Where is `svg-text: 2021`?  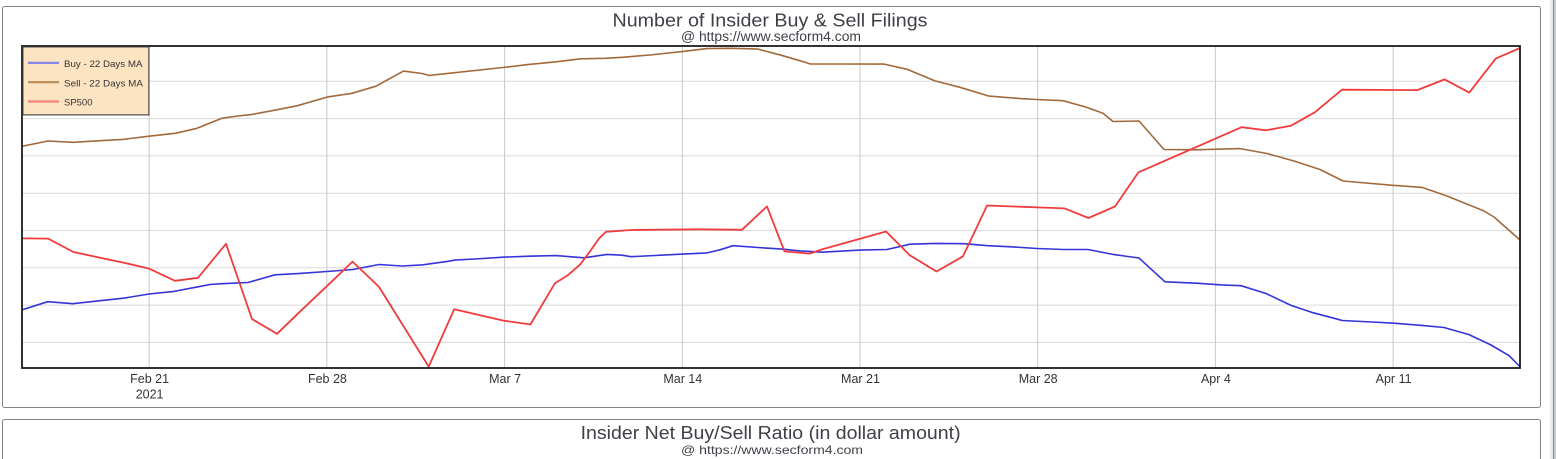 svg-text: 2021 is located at coordinates (150, 395).